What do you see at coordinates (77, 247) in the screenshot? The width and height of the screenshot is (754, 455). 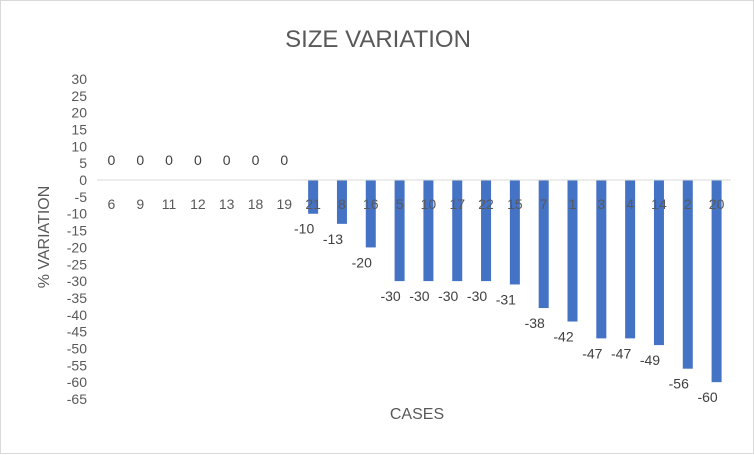 I see `y-tick-label: -20` at bounding box center [77, 247].